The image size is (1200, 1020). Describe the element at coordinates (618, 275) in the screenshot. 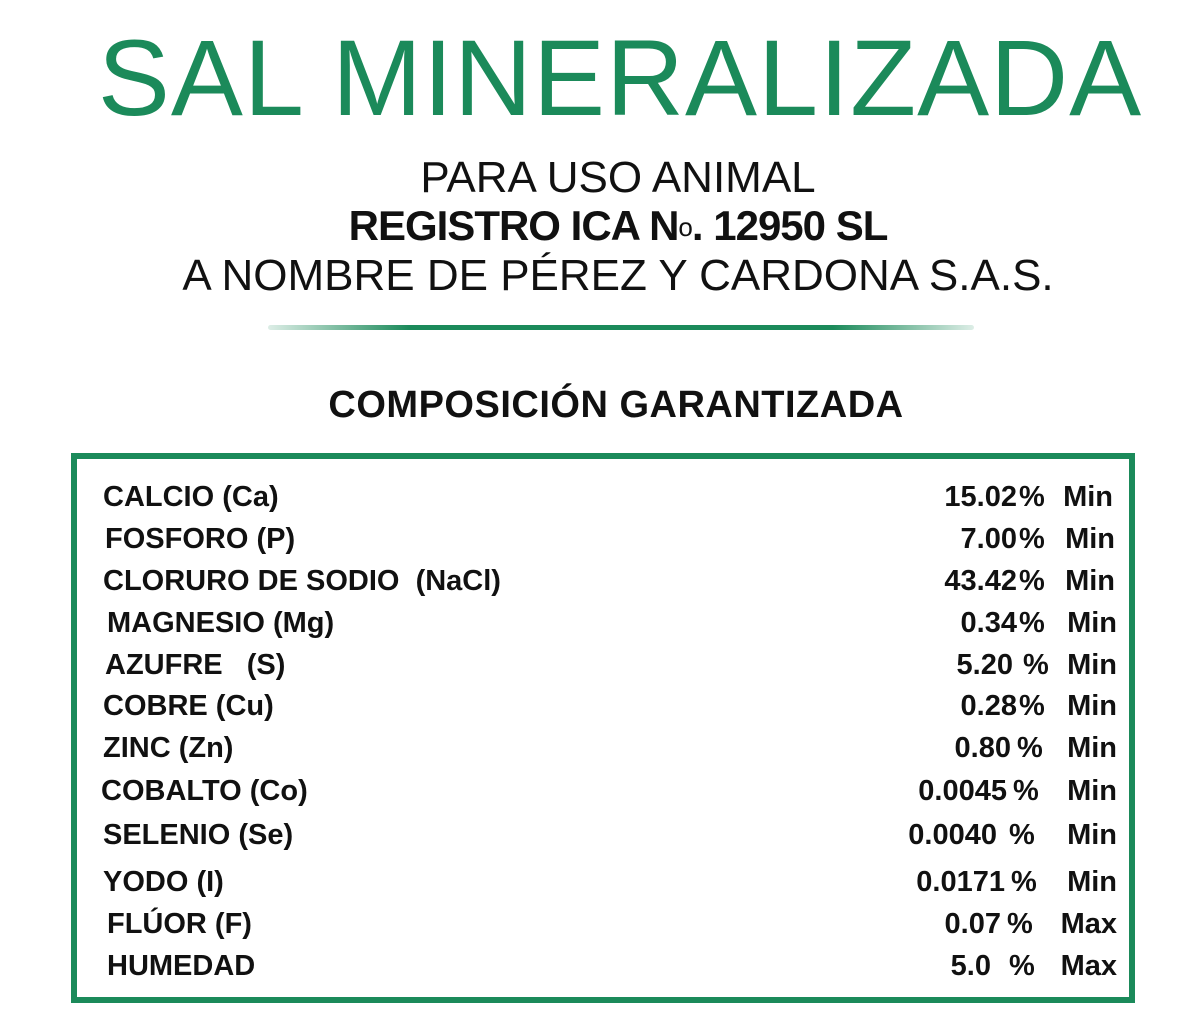

I see `owner-line: A NOMBRE DE PÉREZ Y CARDONA S.A.S.` at that location.